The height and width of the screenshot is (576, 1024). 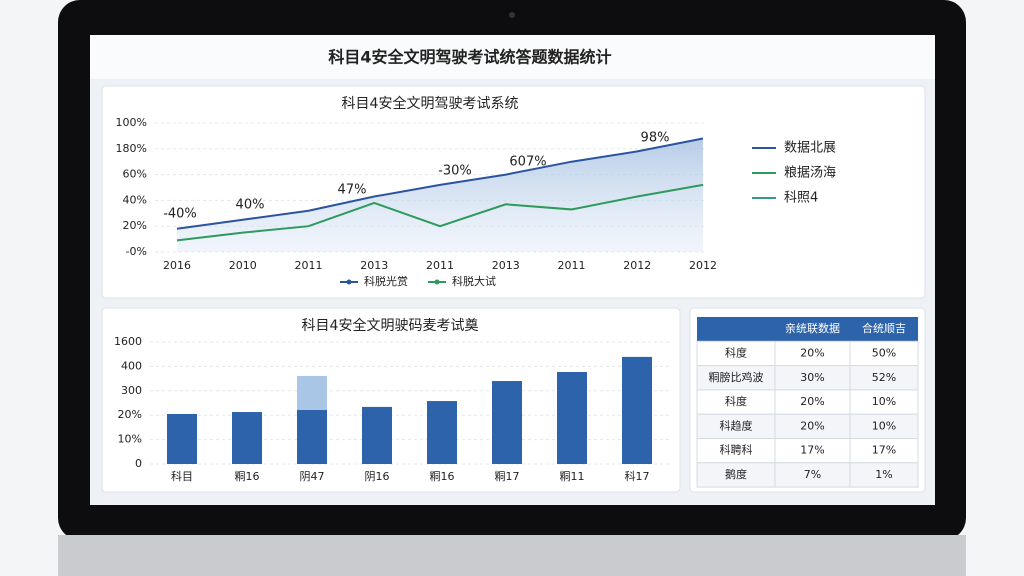 What do you see at coordinates (736, 474) in the screenshot?
I see `table-cell: 鹅度` at bounding box center [736, 474].